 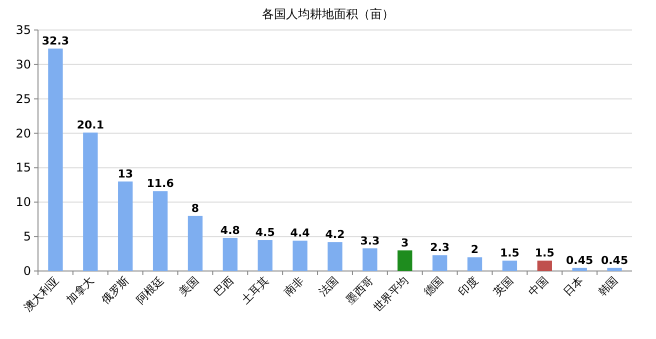 What do you see at coordinates (230, 230) in the screenshot?
I see `data-label: 4.8` at bounding box center [230, 230].